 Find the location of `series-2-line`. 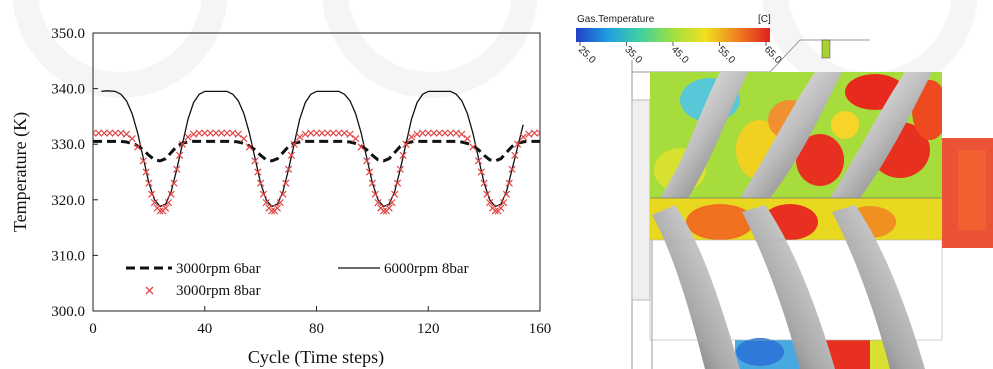

series-2-line is located at coordinates (312, 149).